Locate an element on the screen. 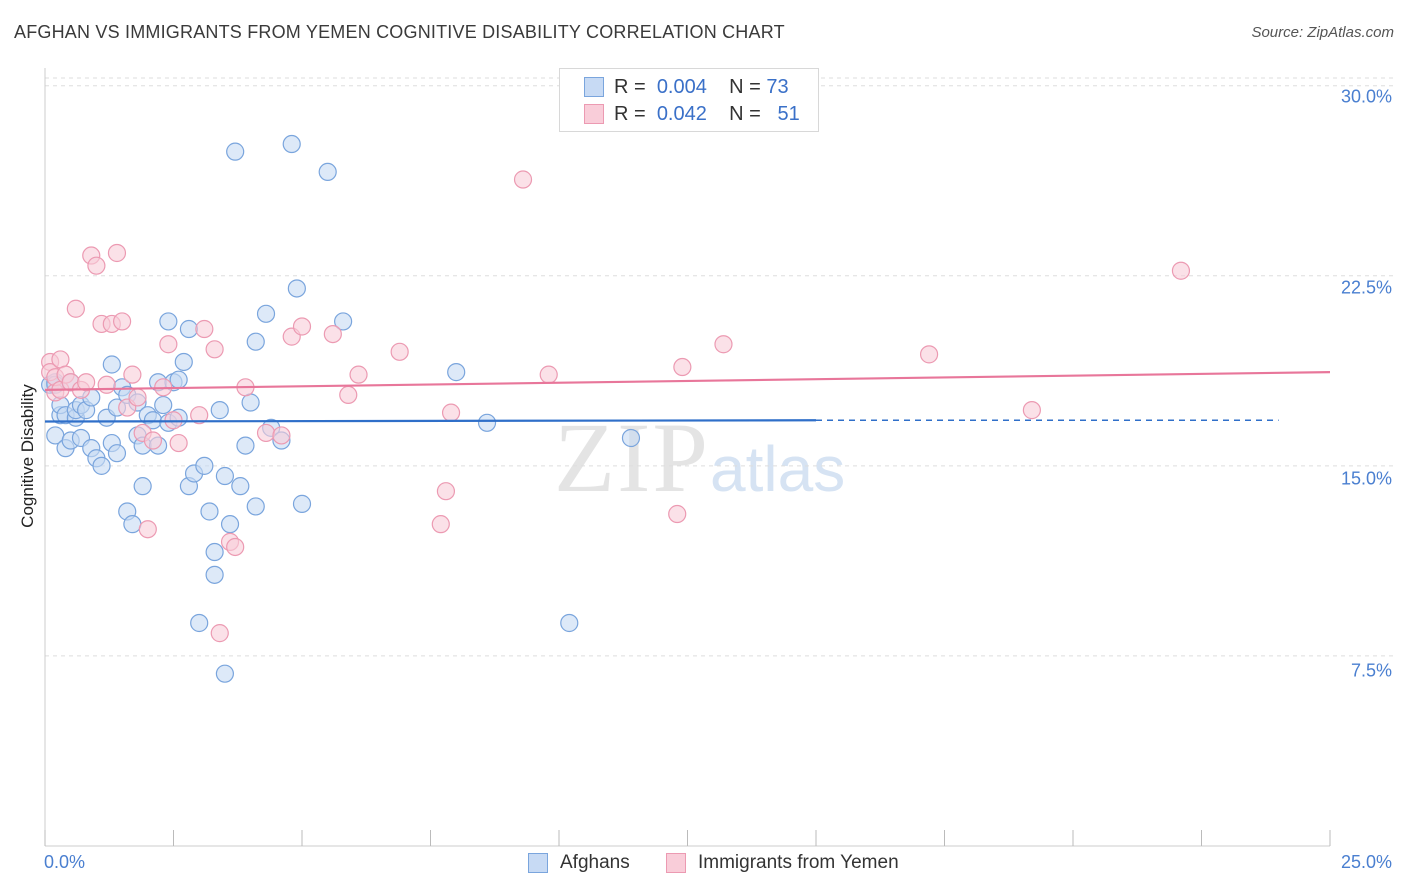  bottom-legend-yemen: Immigrants from Yemen is located at coordinates (782, 863).